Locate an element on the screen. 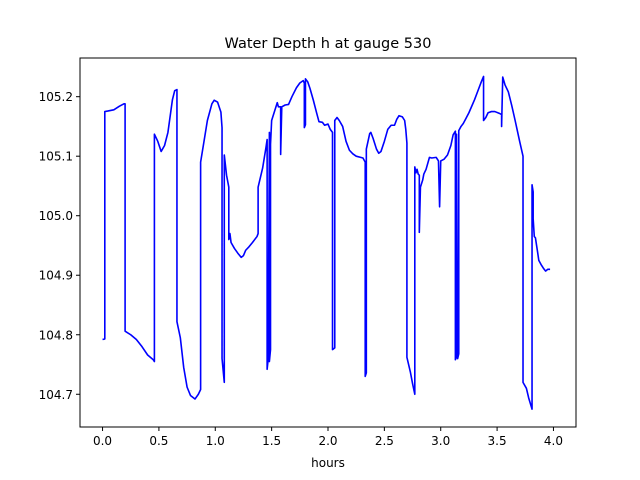 The image size is (640, 480). y-tick-label: 104.8 is located at coordinates (56, 335).